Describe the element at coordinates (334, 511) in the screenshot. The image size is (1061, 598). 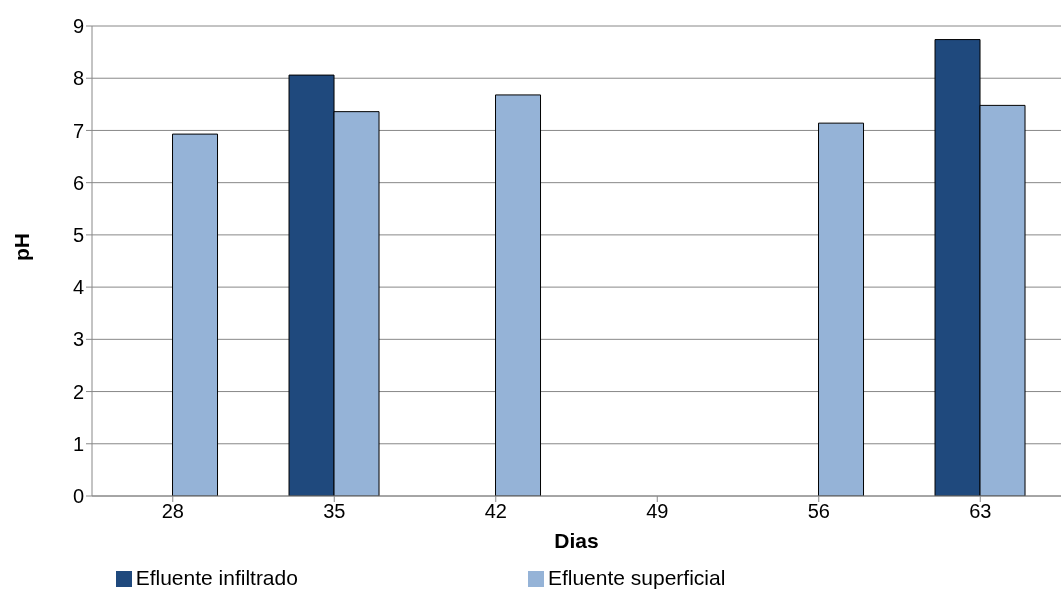
I see `x-tick-label: 35` at that location.